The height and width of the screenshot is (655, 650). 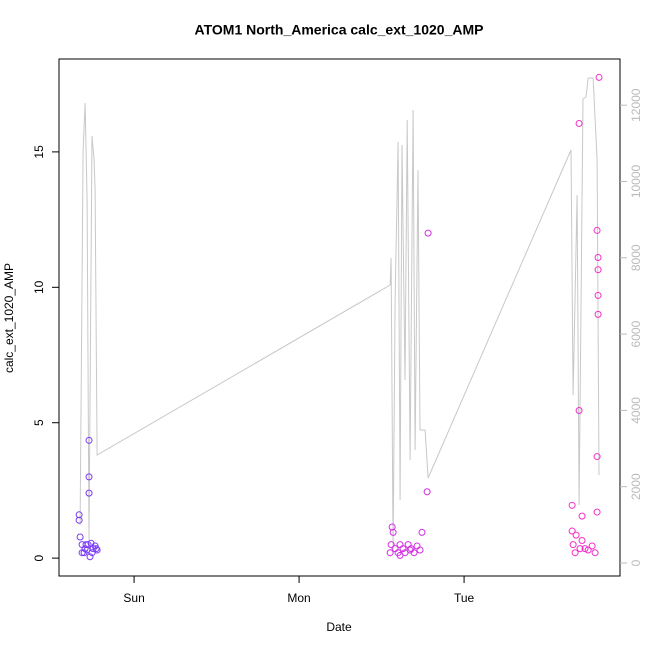 What do you see at coordinates (39, 422) in the screenshot?
I see `y-tick-label: 5` at bounding box center [39, 422].